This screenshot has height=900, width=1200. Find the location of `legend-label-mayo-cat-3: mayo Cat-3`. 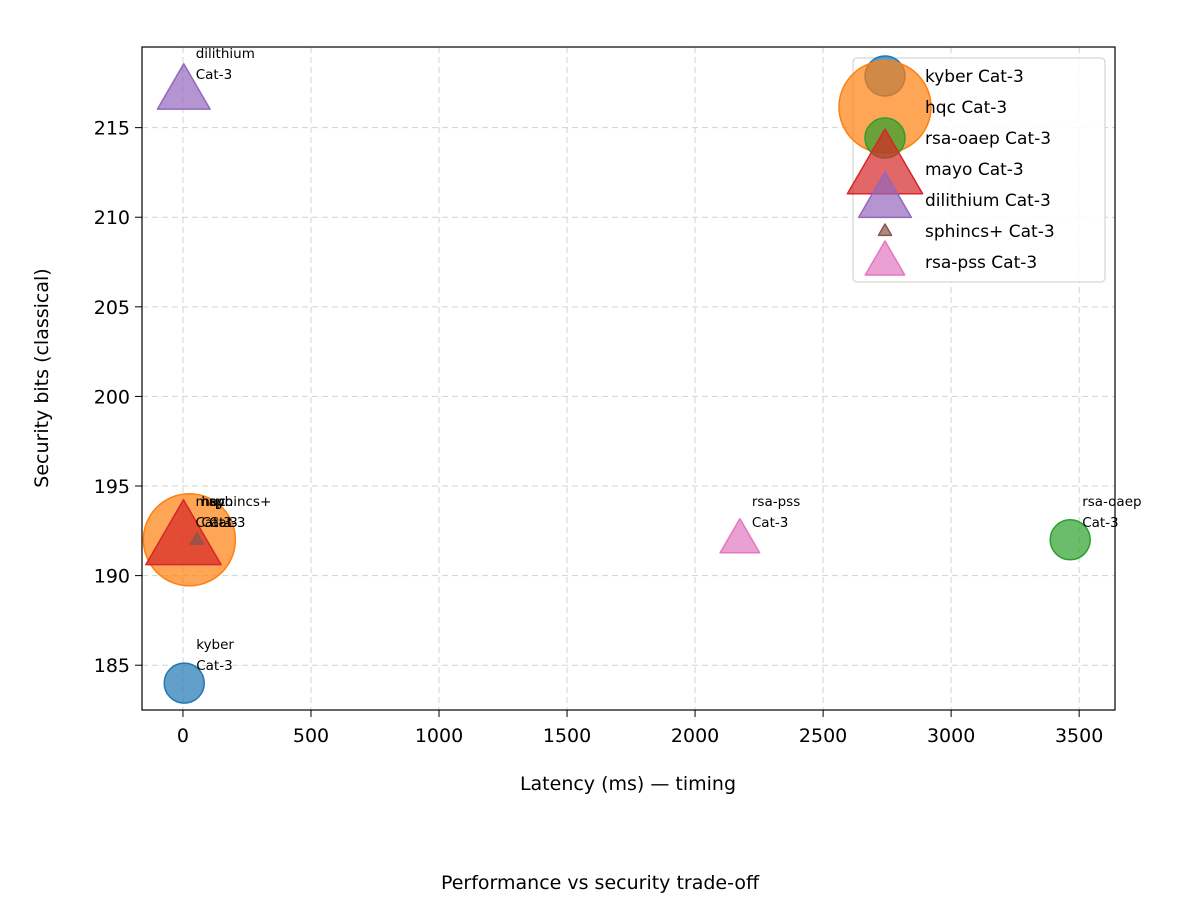

legend-label-mayo-cat-3: mayo Cat-3 is located at coordinates (974, 170).